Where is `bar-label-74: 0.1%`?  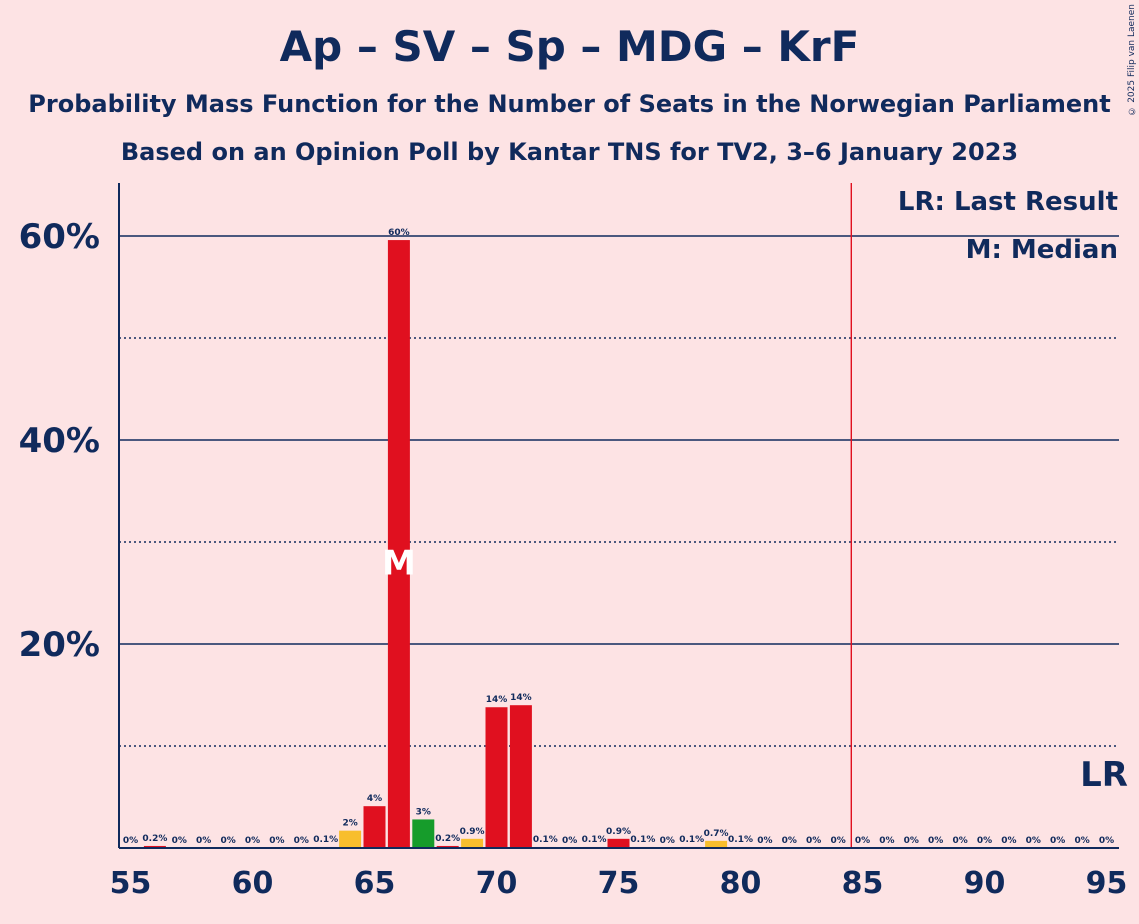
bar-label-74: 0.1% is located at coordinates (594, 840).